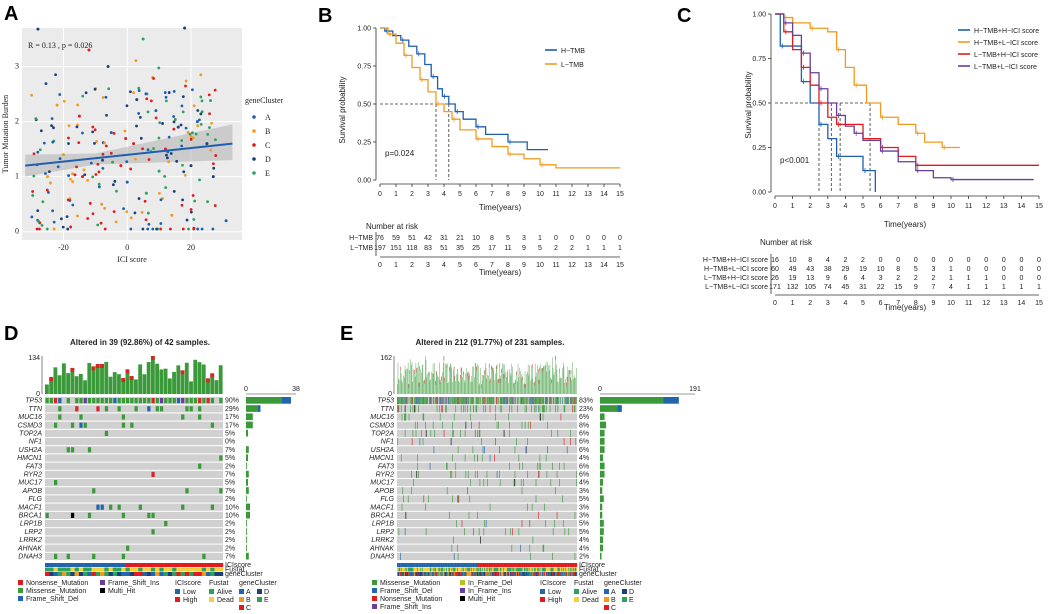  What do you see at coordinates (828, 260) in the screenshot?
I see `panel-c-risk-count: 4` at bounding box center [828, 260].